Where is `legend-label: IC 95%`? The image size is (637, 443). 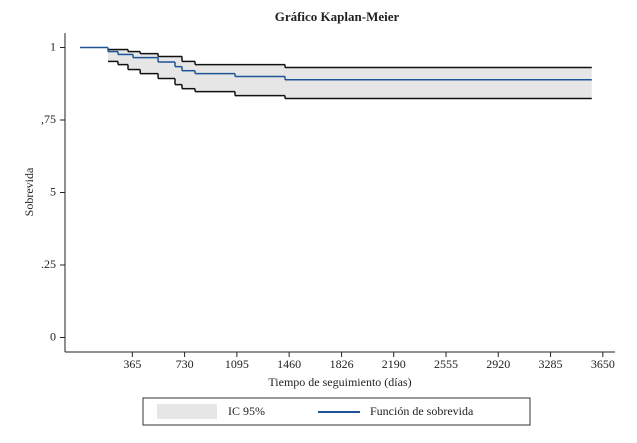
legend-label: IC 95% is located at coordinates (246, 411).